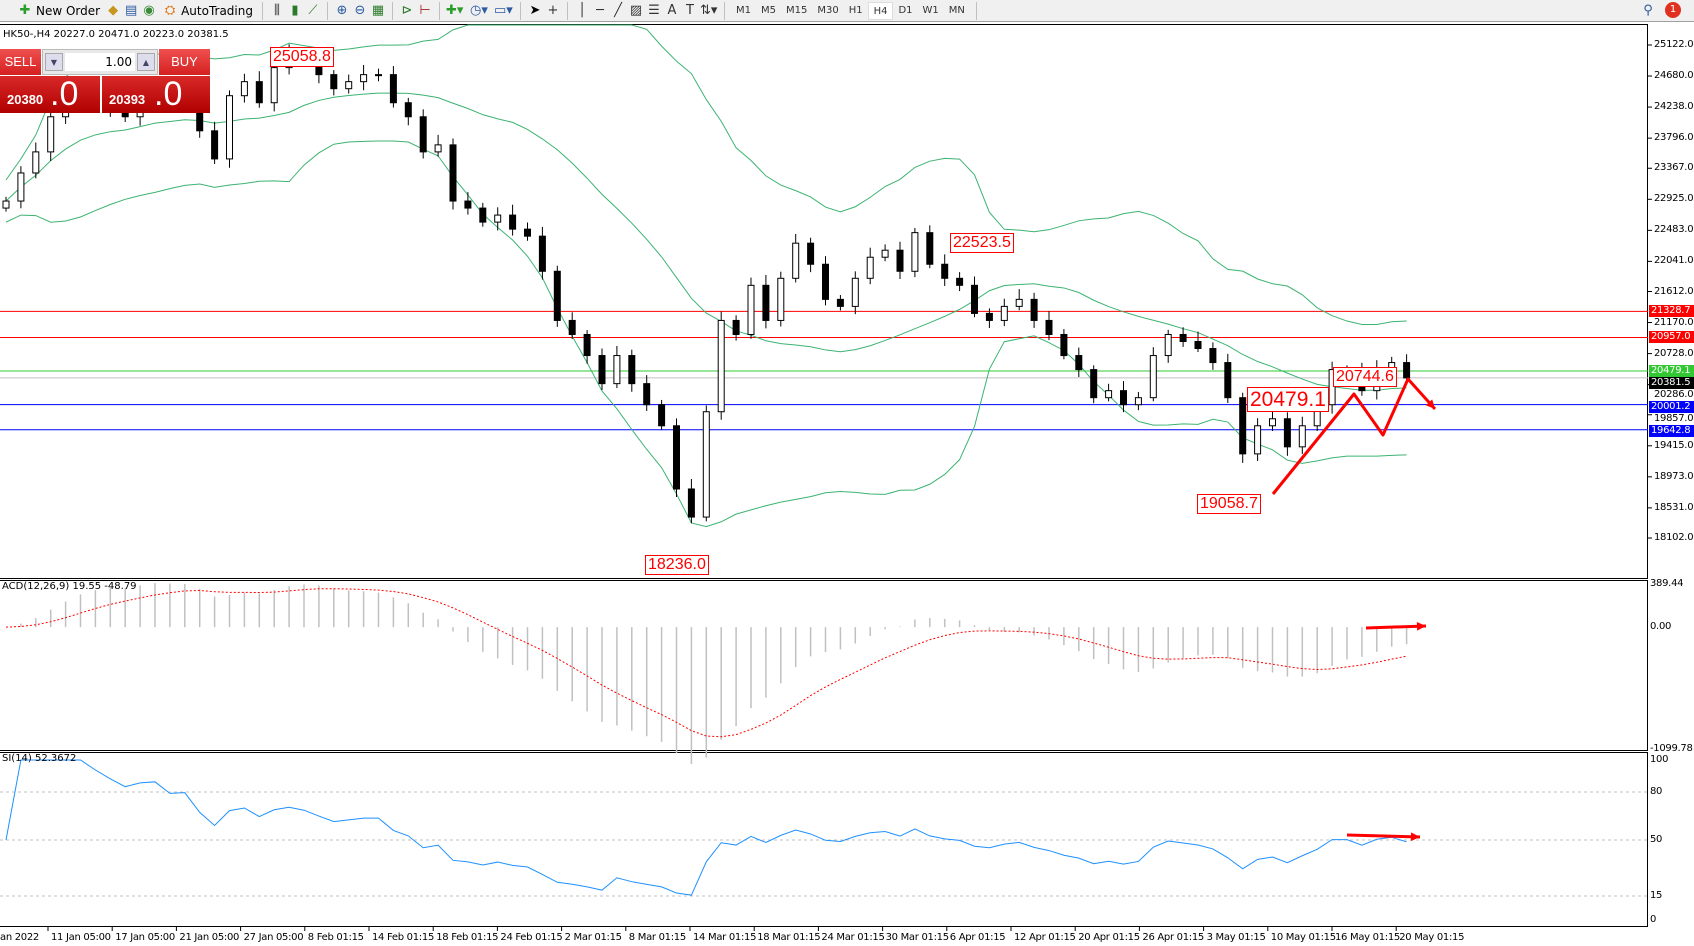 The height and width of the screenshot is (946, 1694). Describe the element at coordinates (690, 10) in the screenshot. I see `text-label-icon: T` at that location.